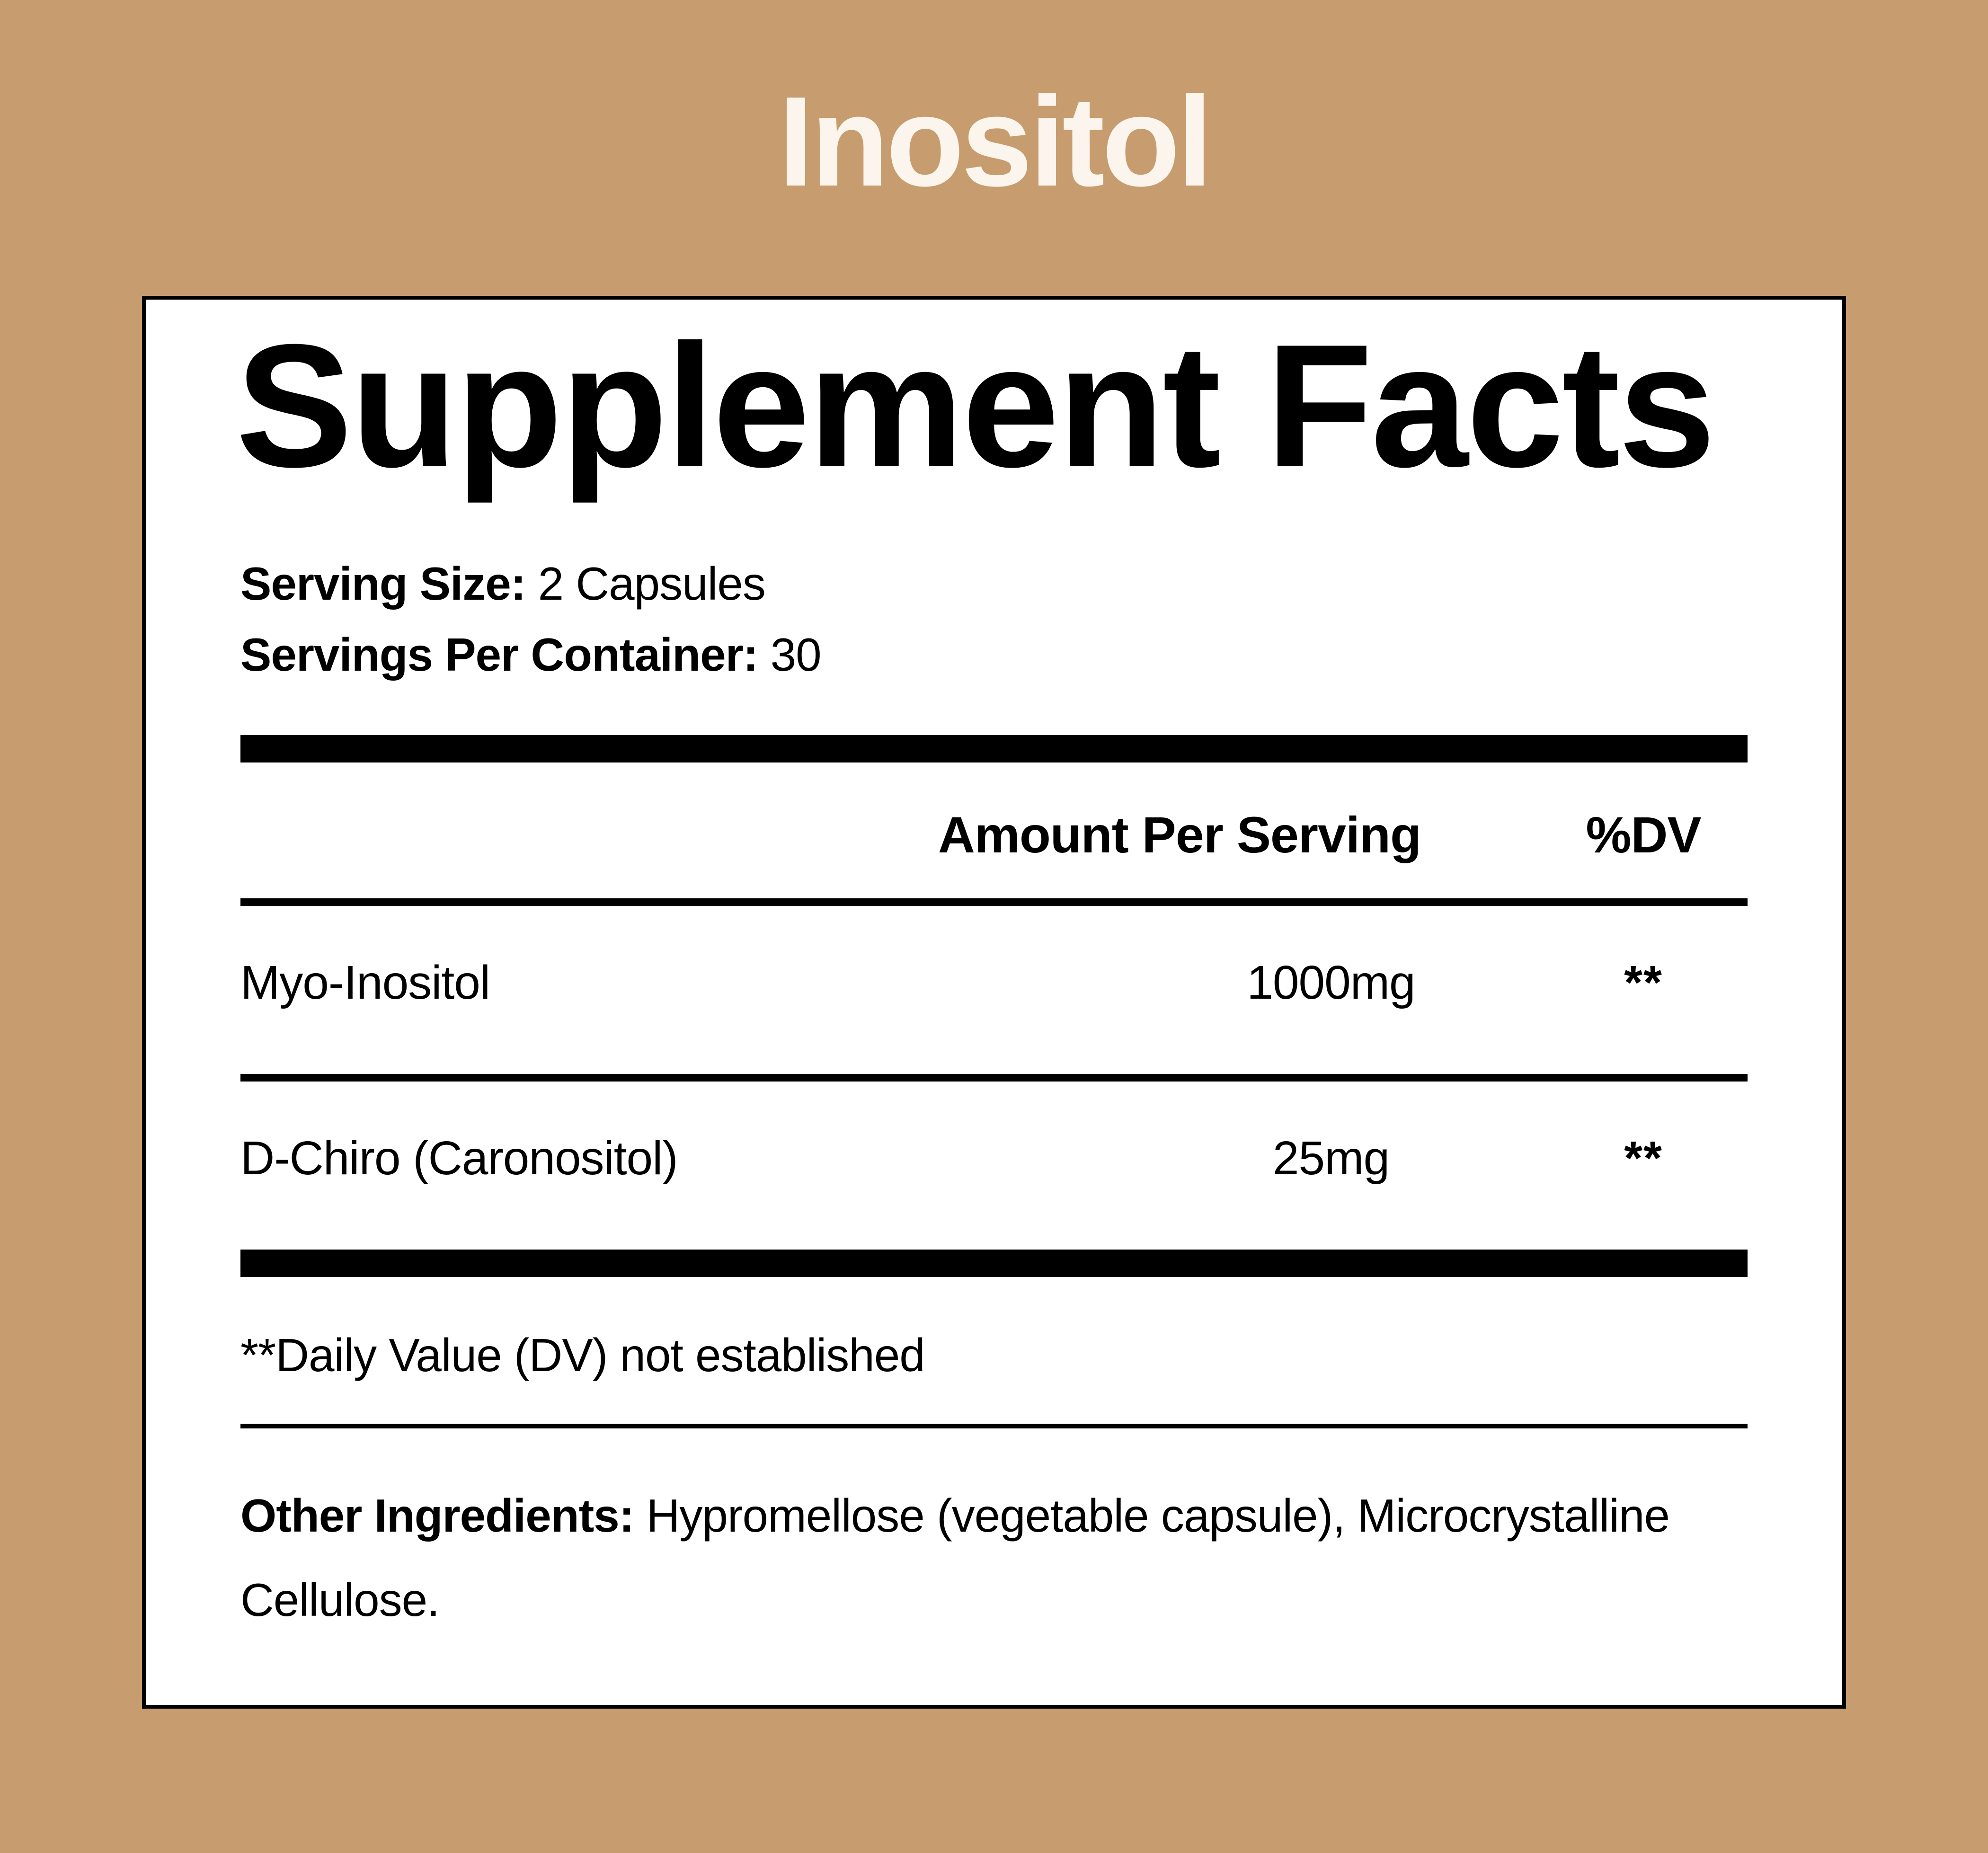 Image resolution: width=1988 pixels, height=1853 pixels. Describe the element at coordinates (994, 1263) in the screenshot. I see `table-bottom-rule` at that location.